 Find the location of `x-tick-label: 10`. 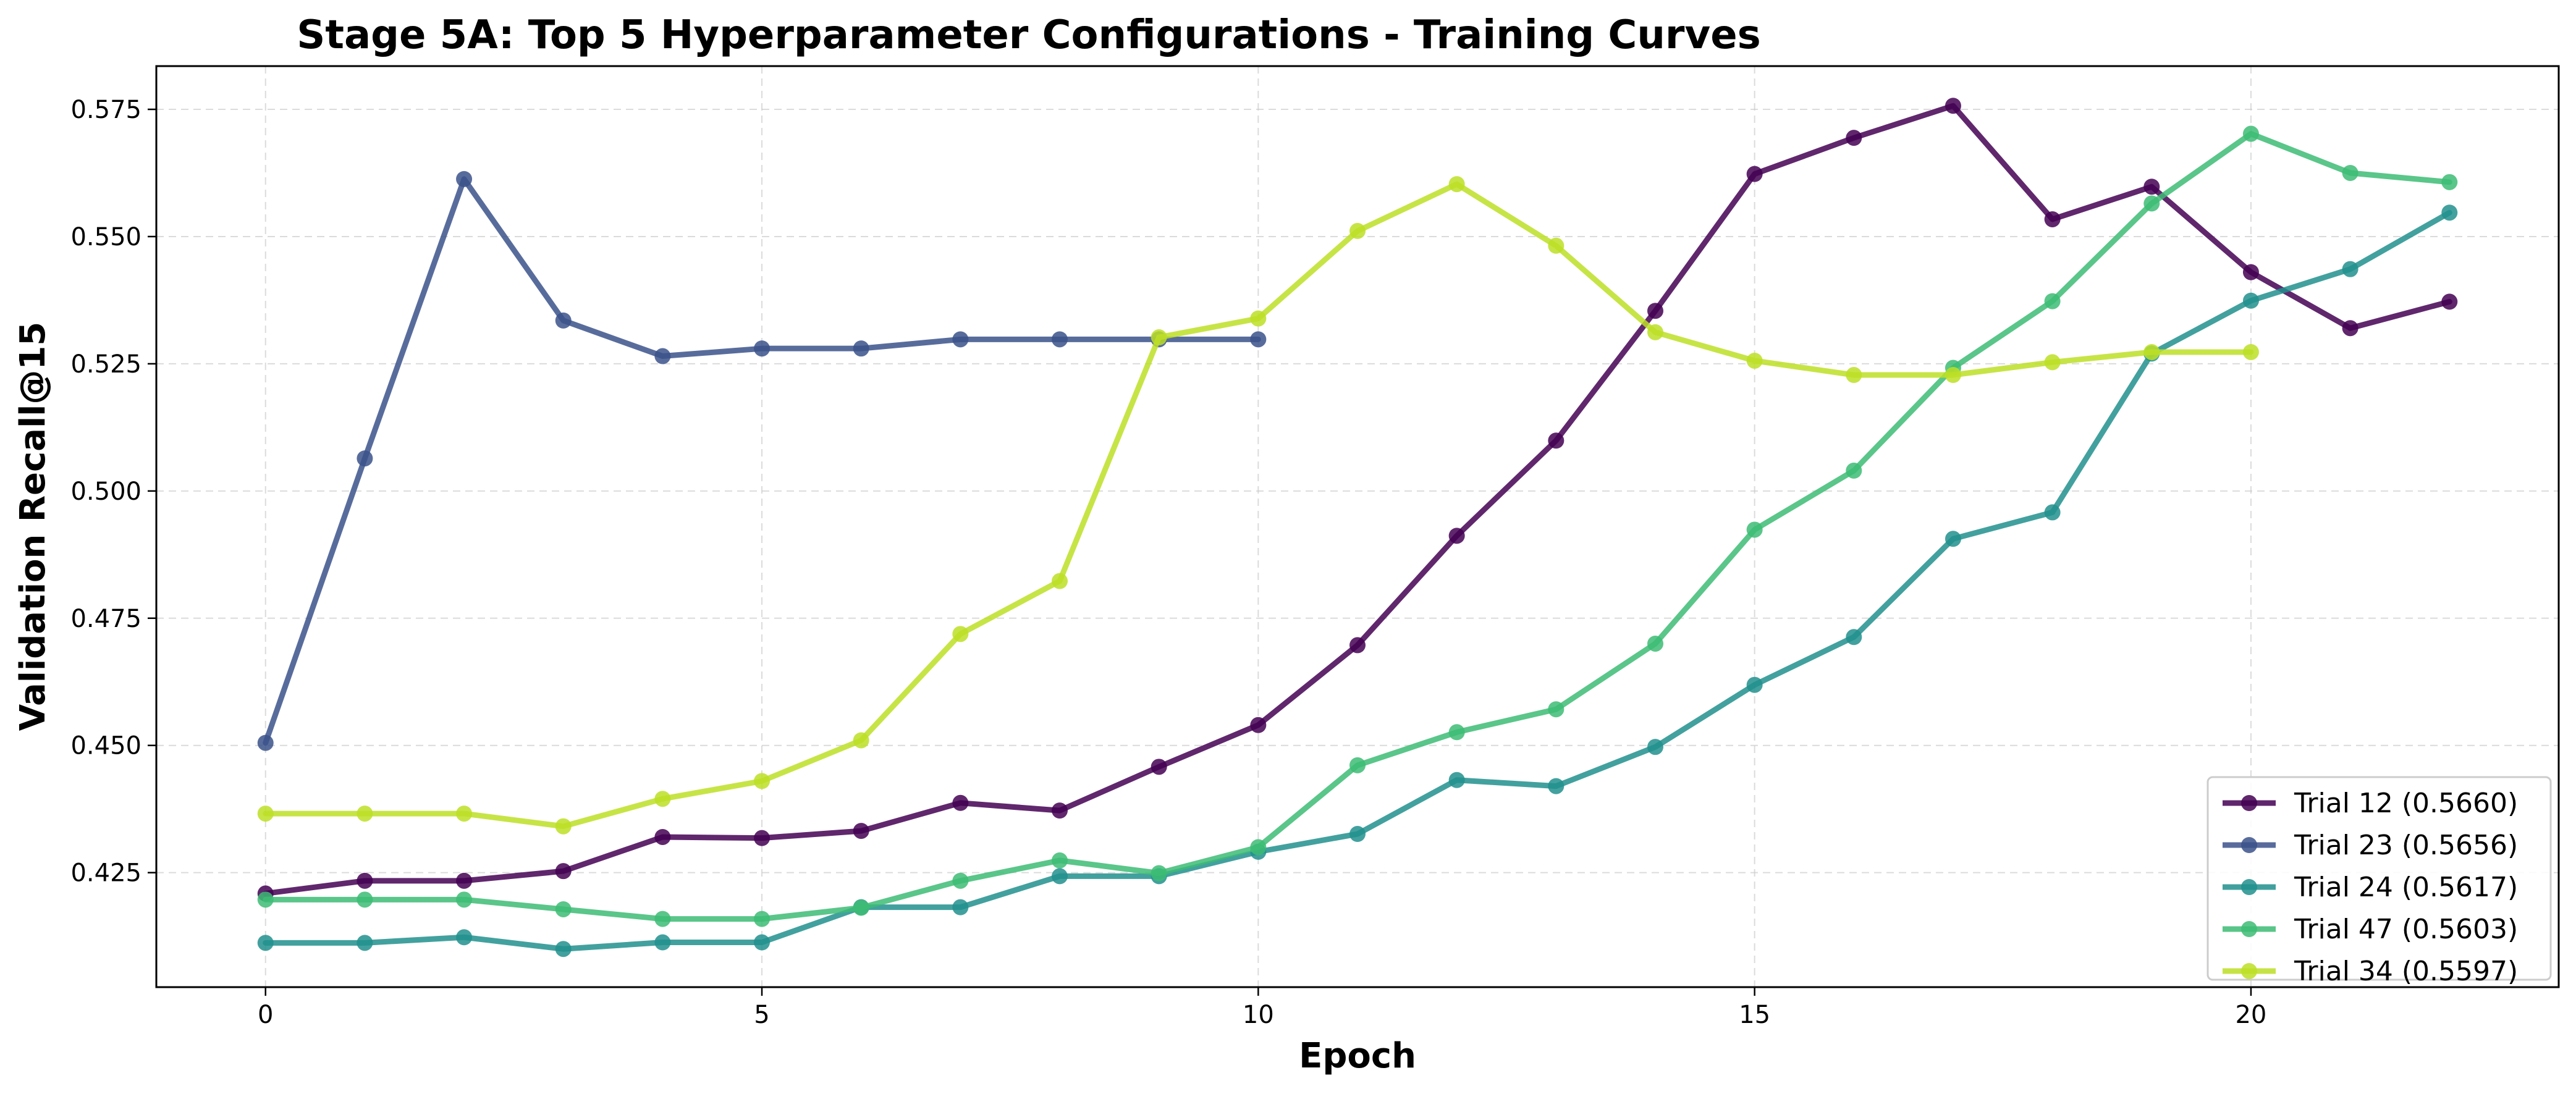

x-tick-label: 10 is located at coordinates (1258, 1015).